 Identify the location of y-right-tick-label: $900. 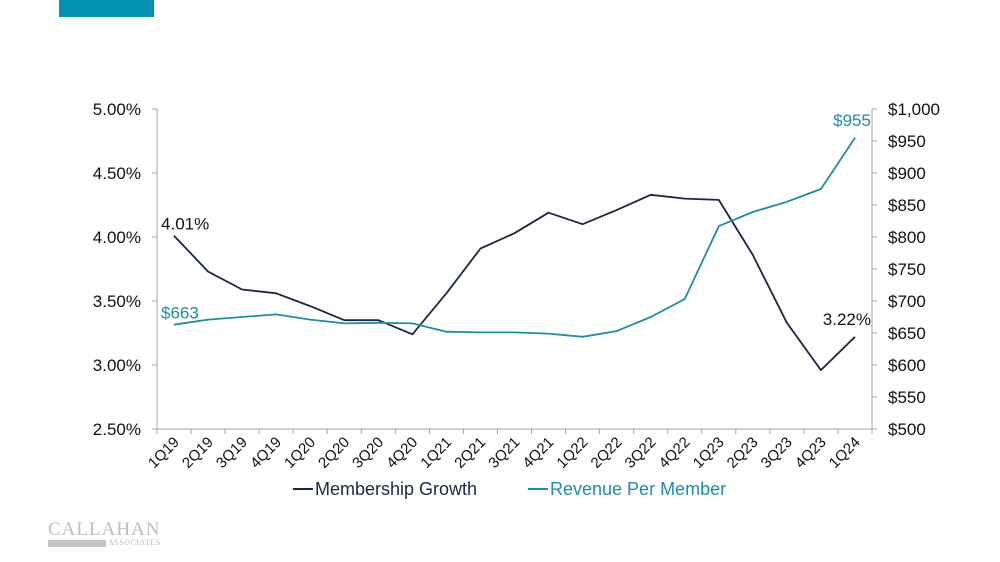
(907, 173).